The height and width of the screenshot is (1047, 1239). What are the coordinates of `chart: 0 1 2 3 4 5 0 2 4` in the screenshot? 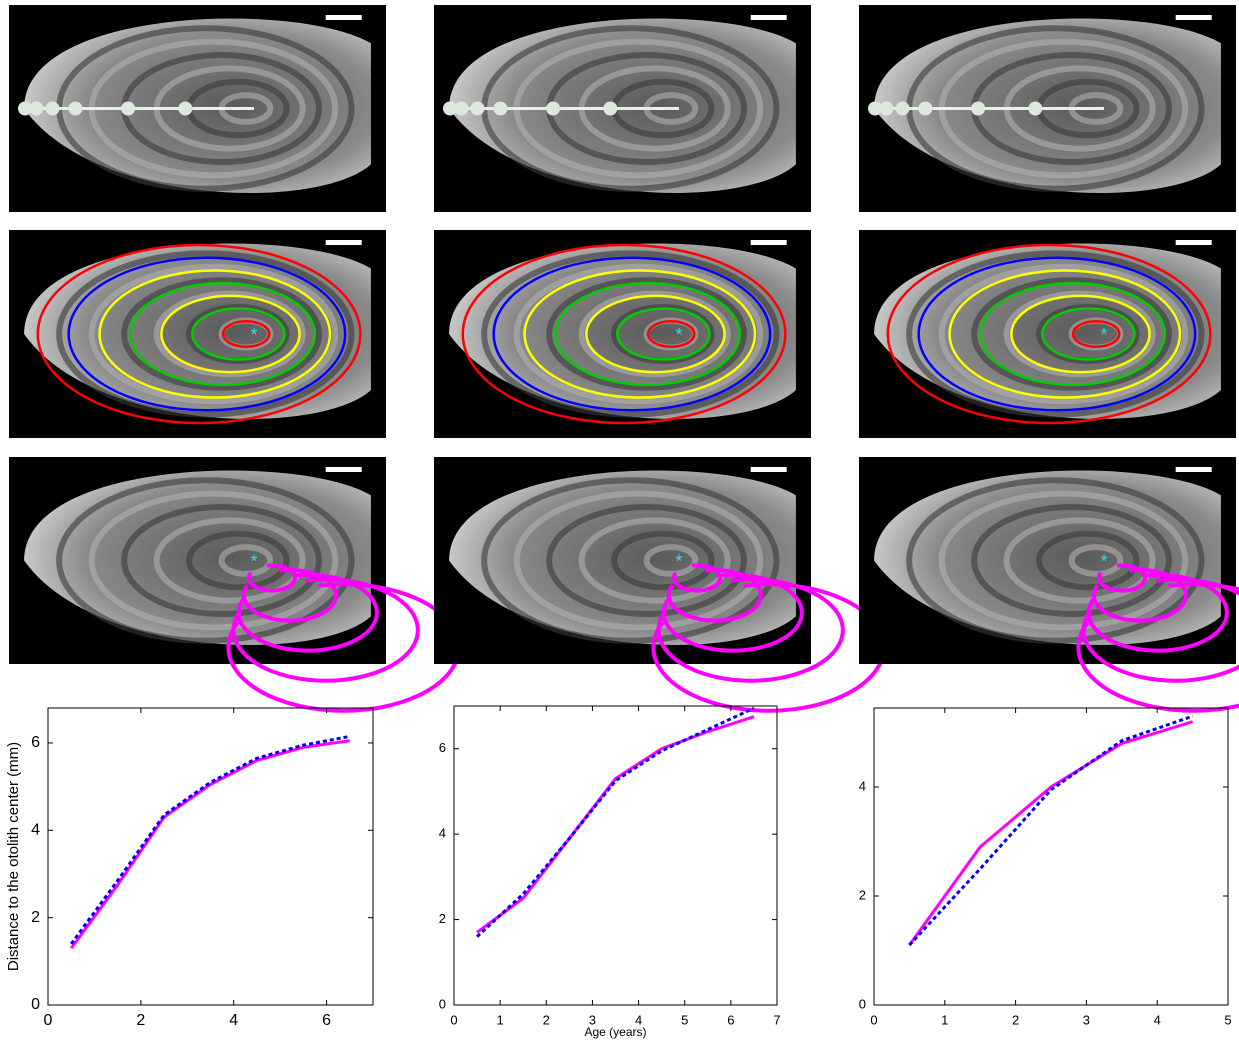 It's located at (1045, 867).